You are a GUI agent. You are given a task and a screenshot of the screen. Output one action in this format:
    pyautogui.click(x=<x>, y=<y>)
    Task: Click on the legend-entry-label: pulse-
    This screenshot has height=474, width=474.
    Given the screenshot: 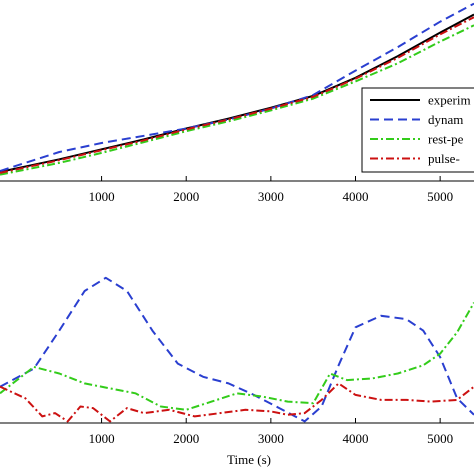 What is the action you would take?
    pyautogui.click(x=444, y=158)
    